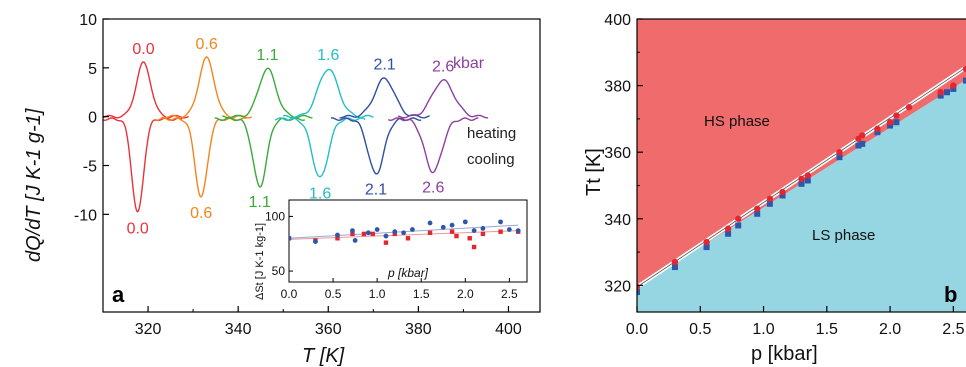  Describe the element at coordinates (508, 329) in the screenshot. I see `x-tick-label: 400` at that location.